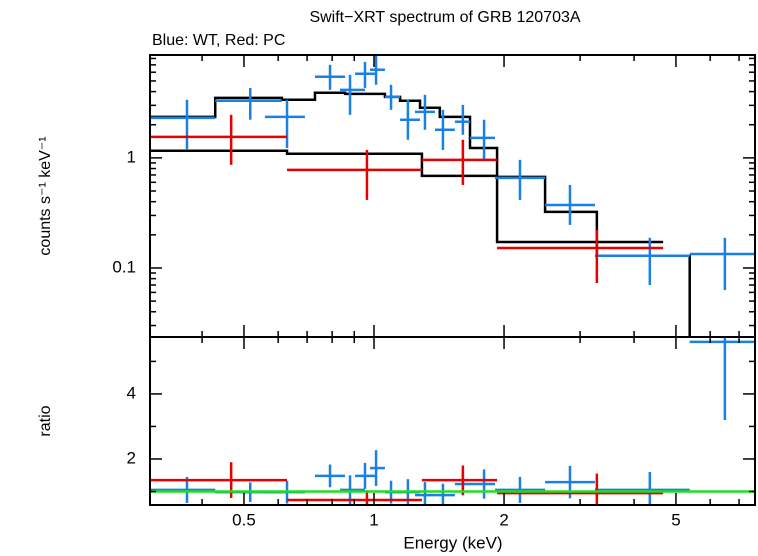  I want to click on x-tick-label: 5, so click(675, 519).